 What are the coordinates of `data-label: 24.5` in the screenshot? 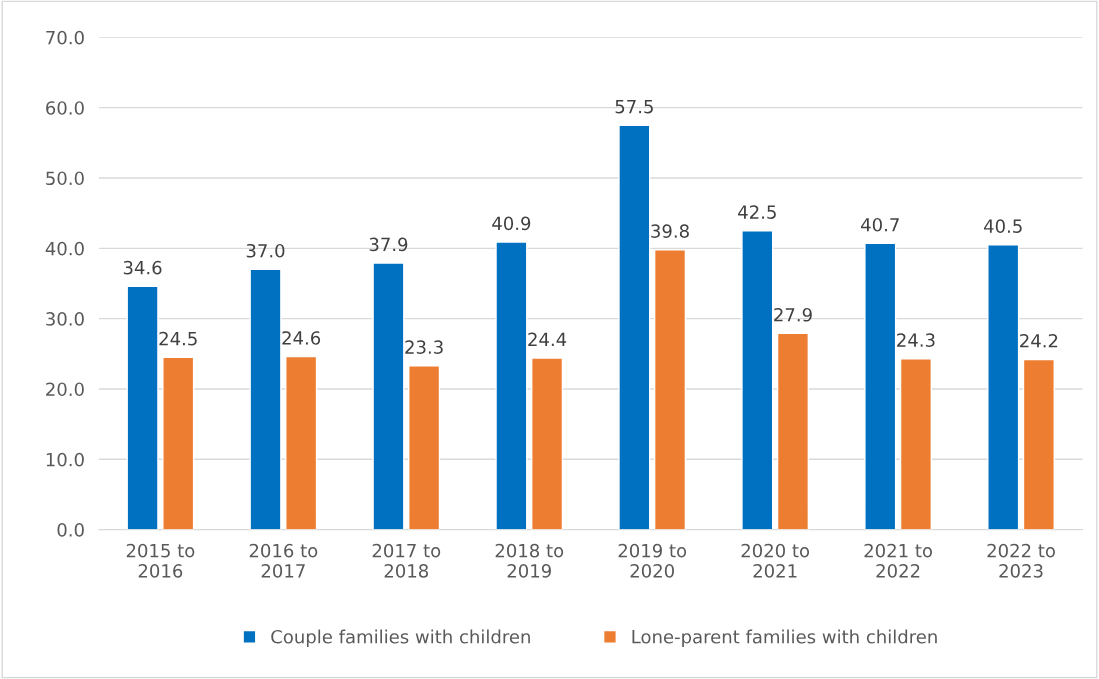 It's located at (178, 338).